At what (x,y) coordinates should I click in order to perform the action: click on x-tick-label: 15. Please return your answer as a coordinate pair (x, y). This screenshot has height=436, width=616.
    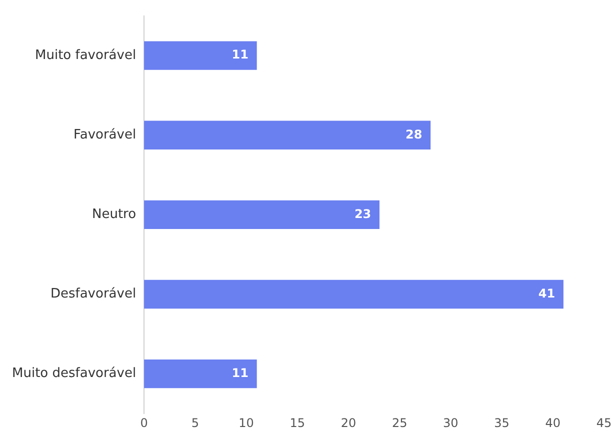
    Looking at the image, I should click on (298, 423).